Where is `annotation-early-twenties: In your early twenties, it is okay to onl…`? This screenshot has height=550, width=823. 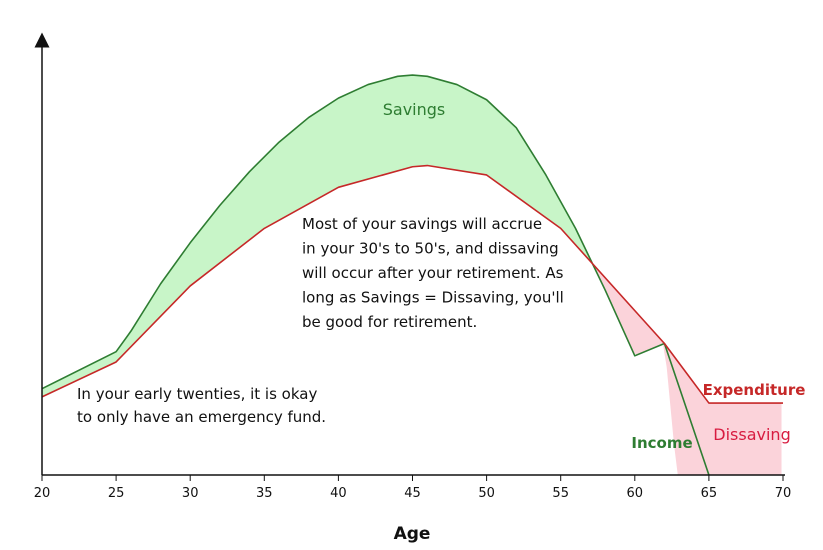
annotation-early-twenties: In your early twenties, it is okay to onl… is located at coordinates (201, 405).